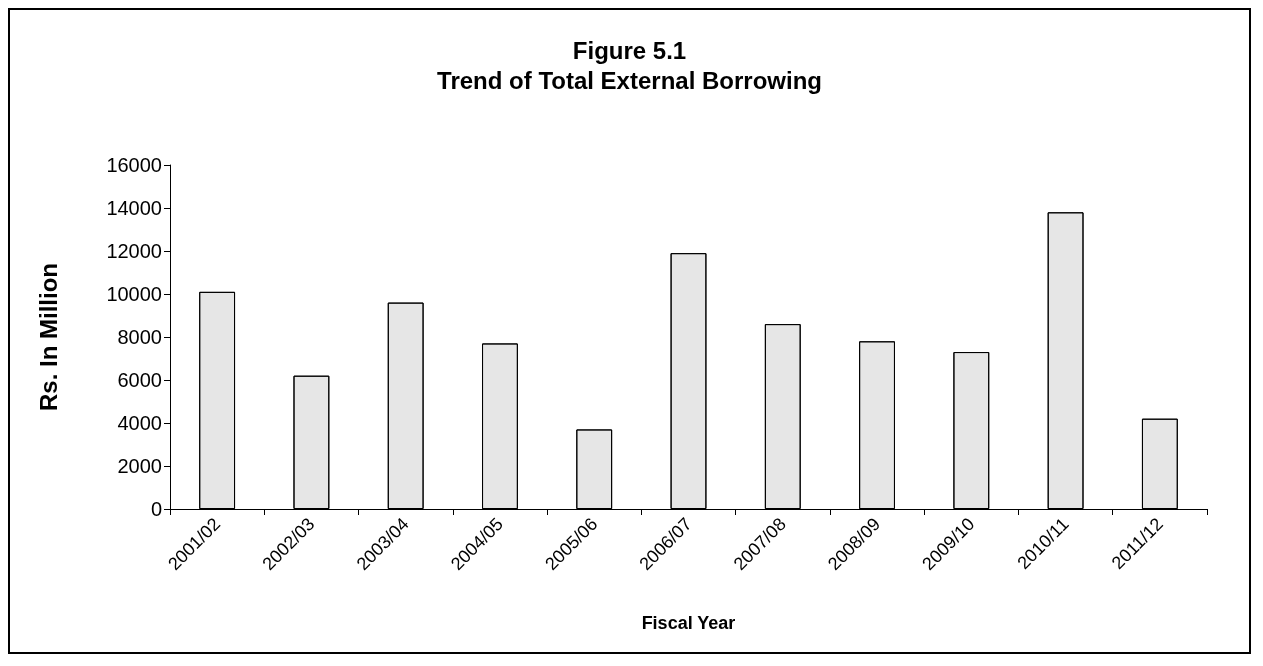  I want to click on y-tick-label: 16000, so click(134, 165).